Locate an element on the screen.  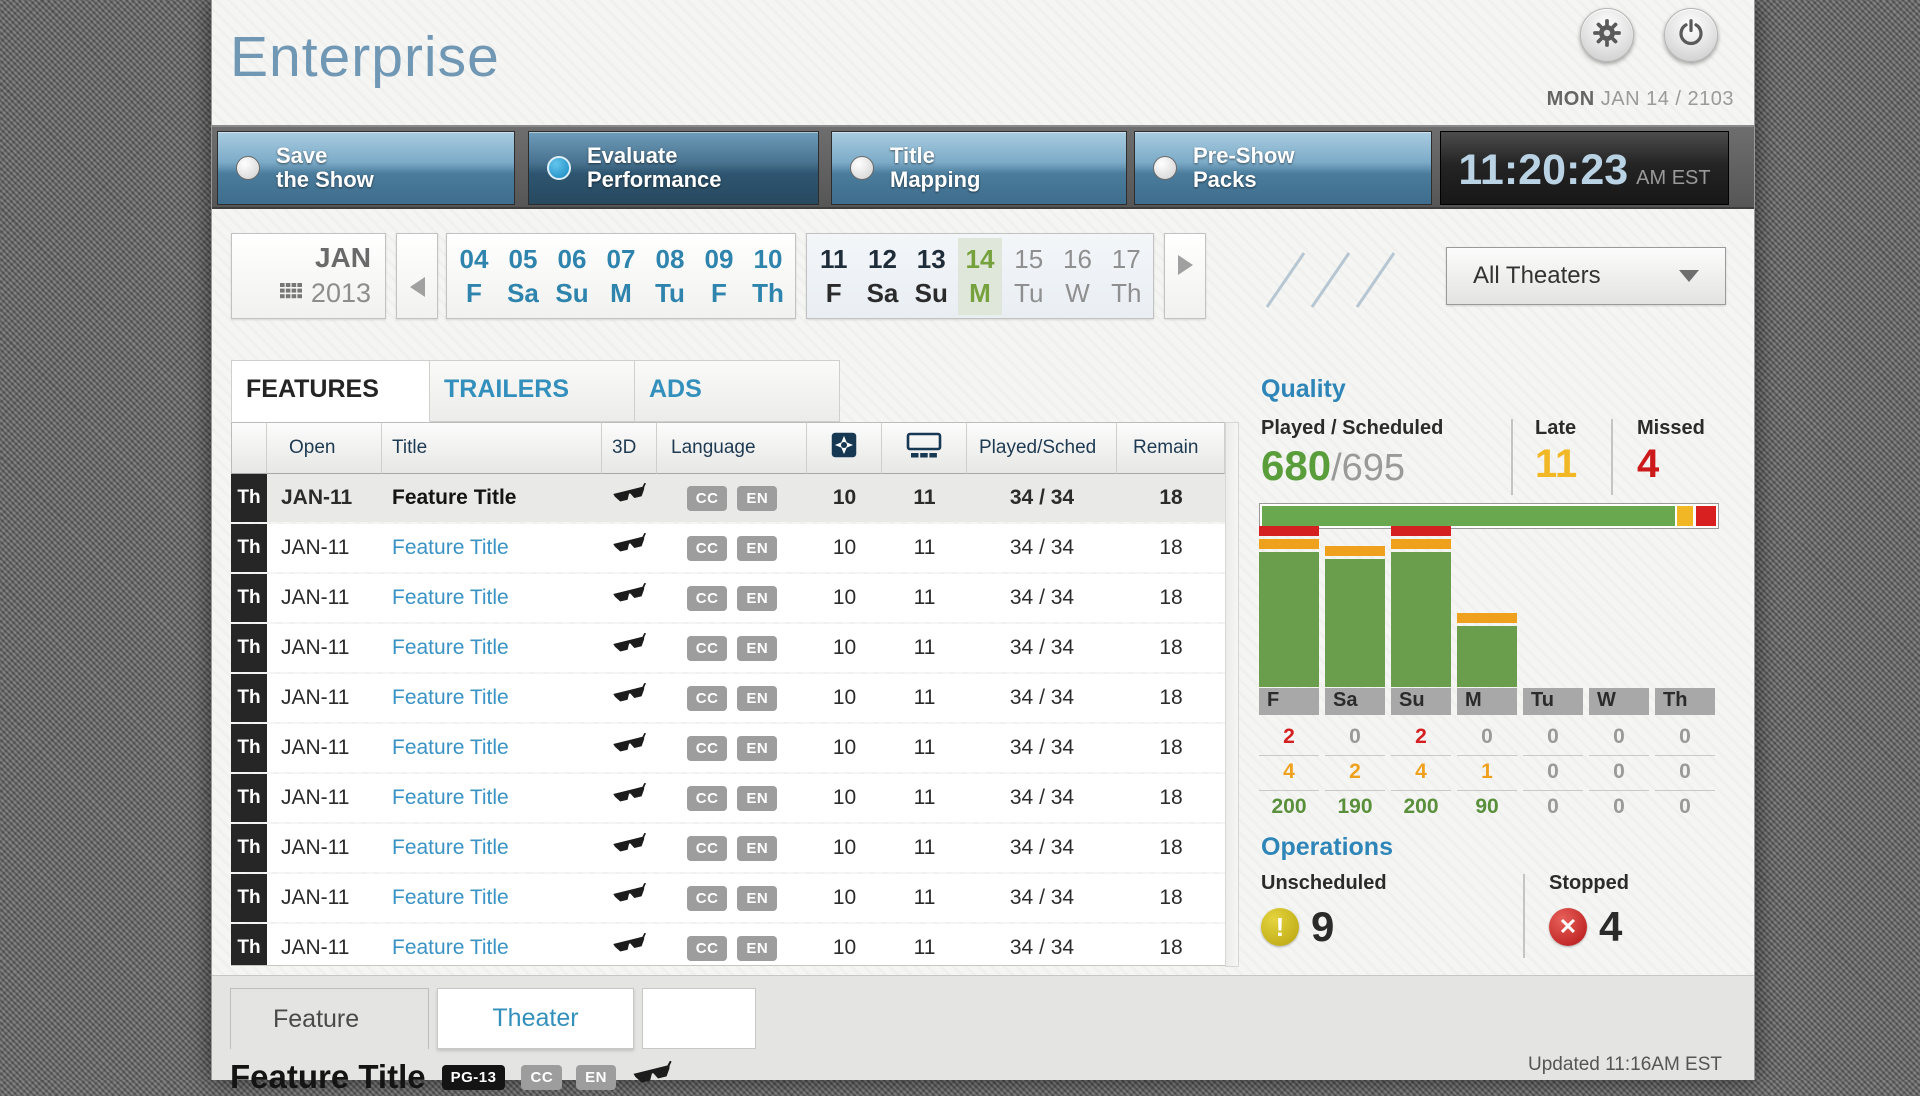
operations-heading: Operations is located at coordinates (1327, 847).